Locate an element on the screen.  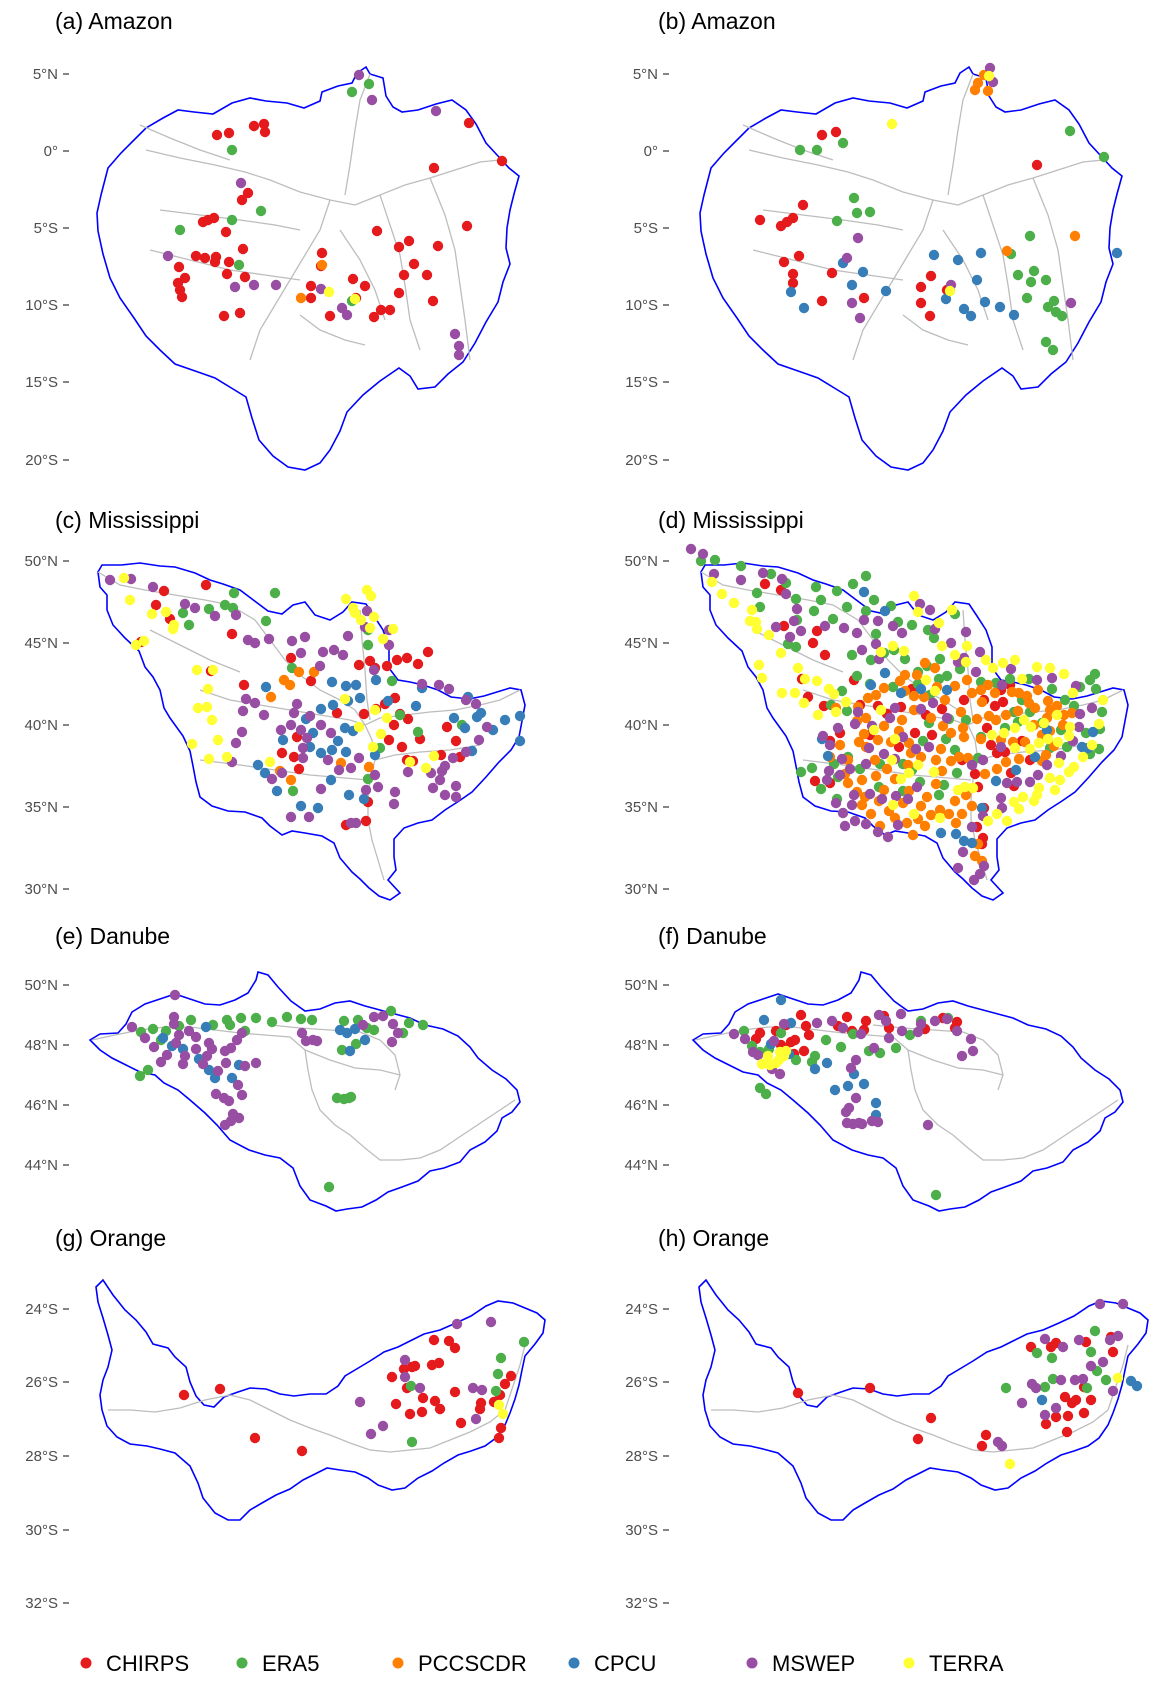
panel-h-tick-28s: 28°S is located at coordinates (641, 1456).